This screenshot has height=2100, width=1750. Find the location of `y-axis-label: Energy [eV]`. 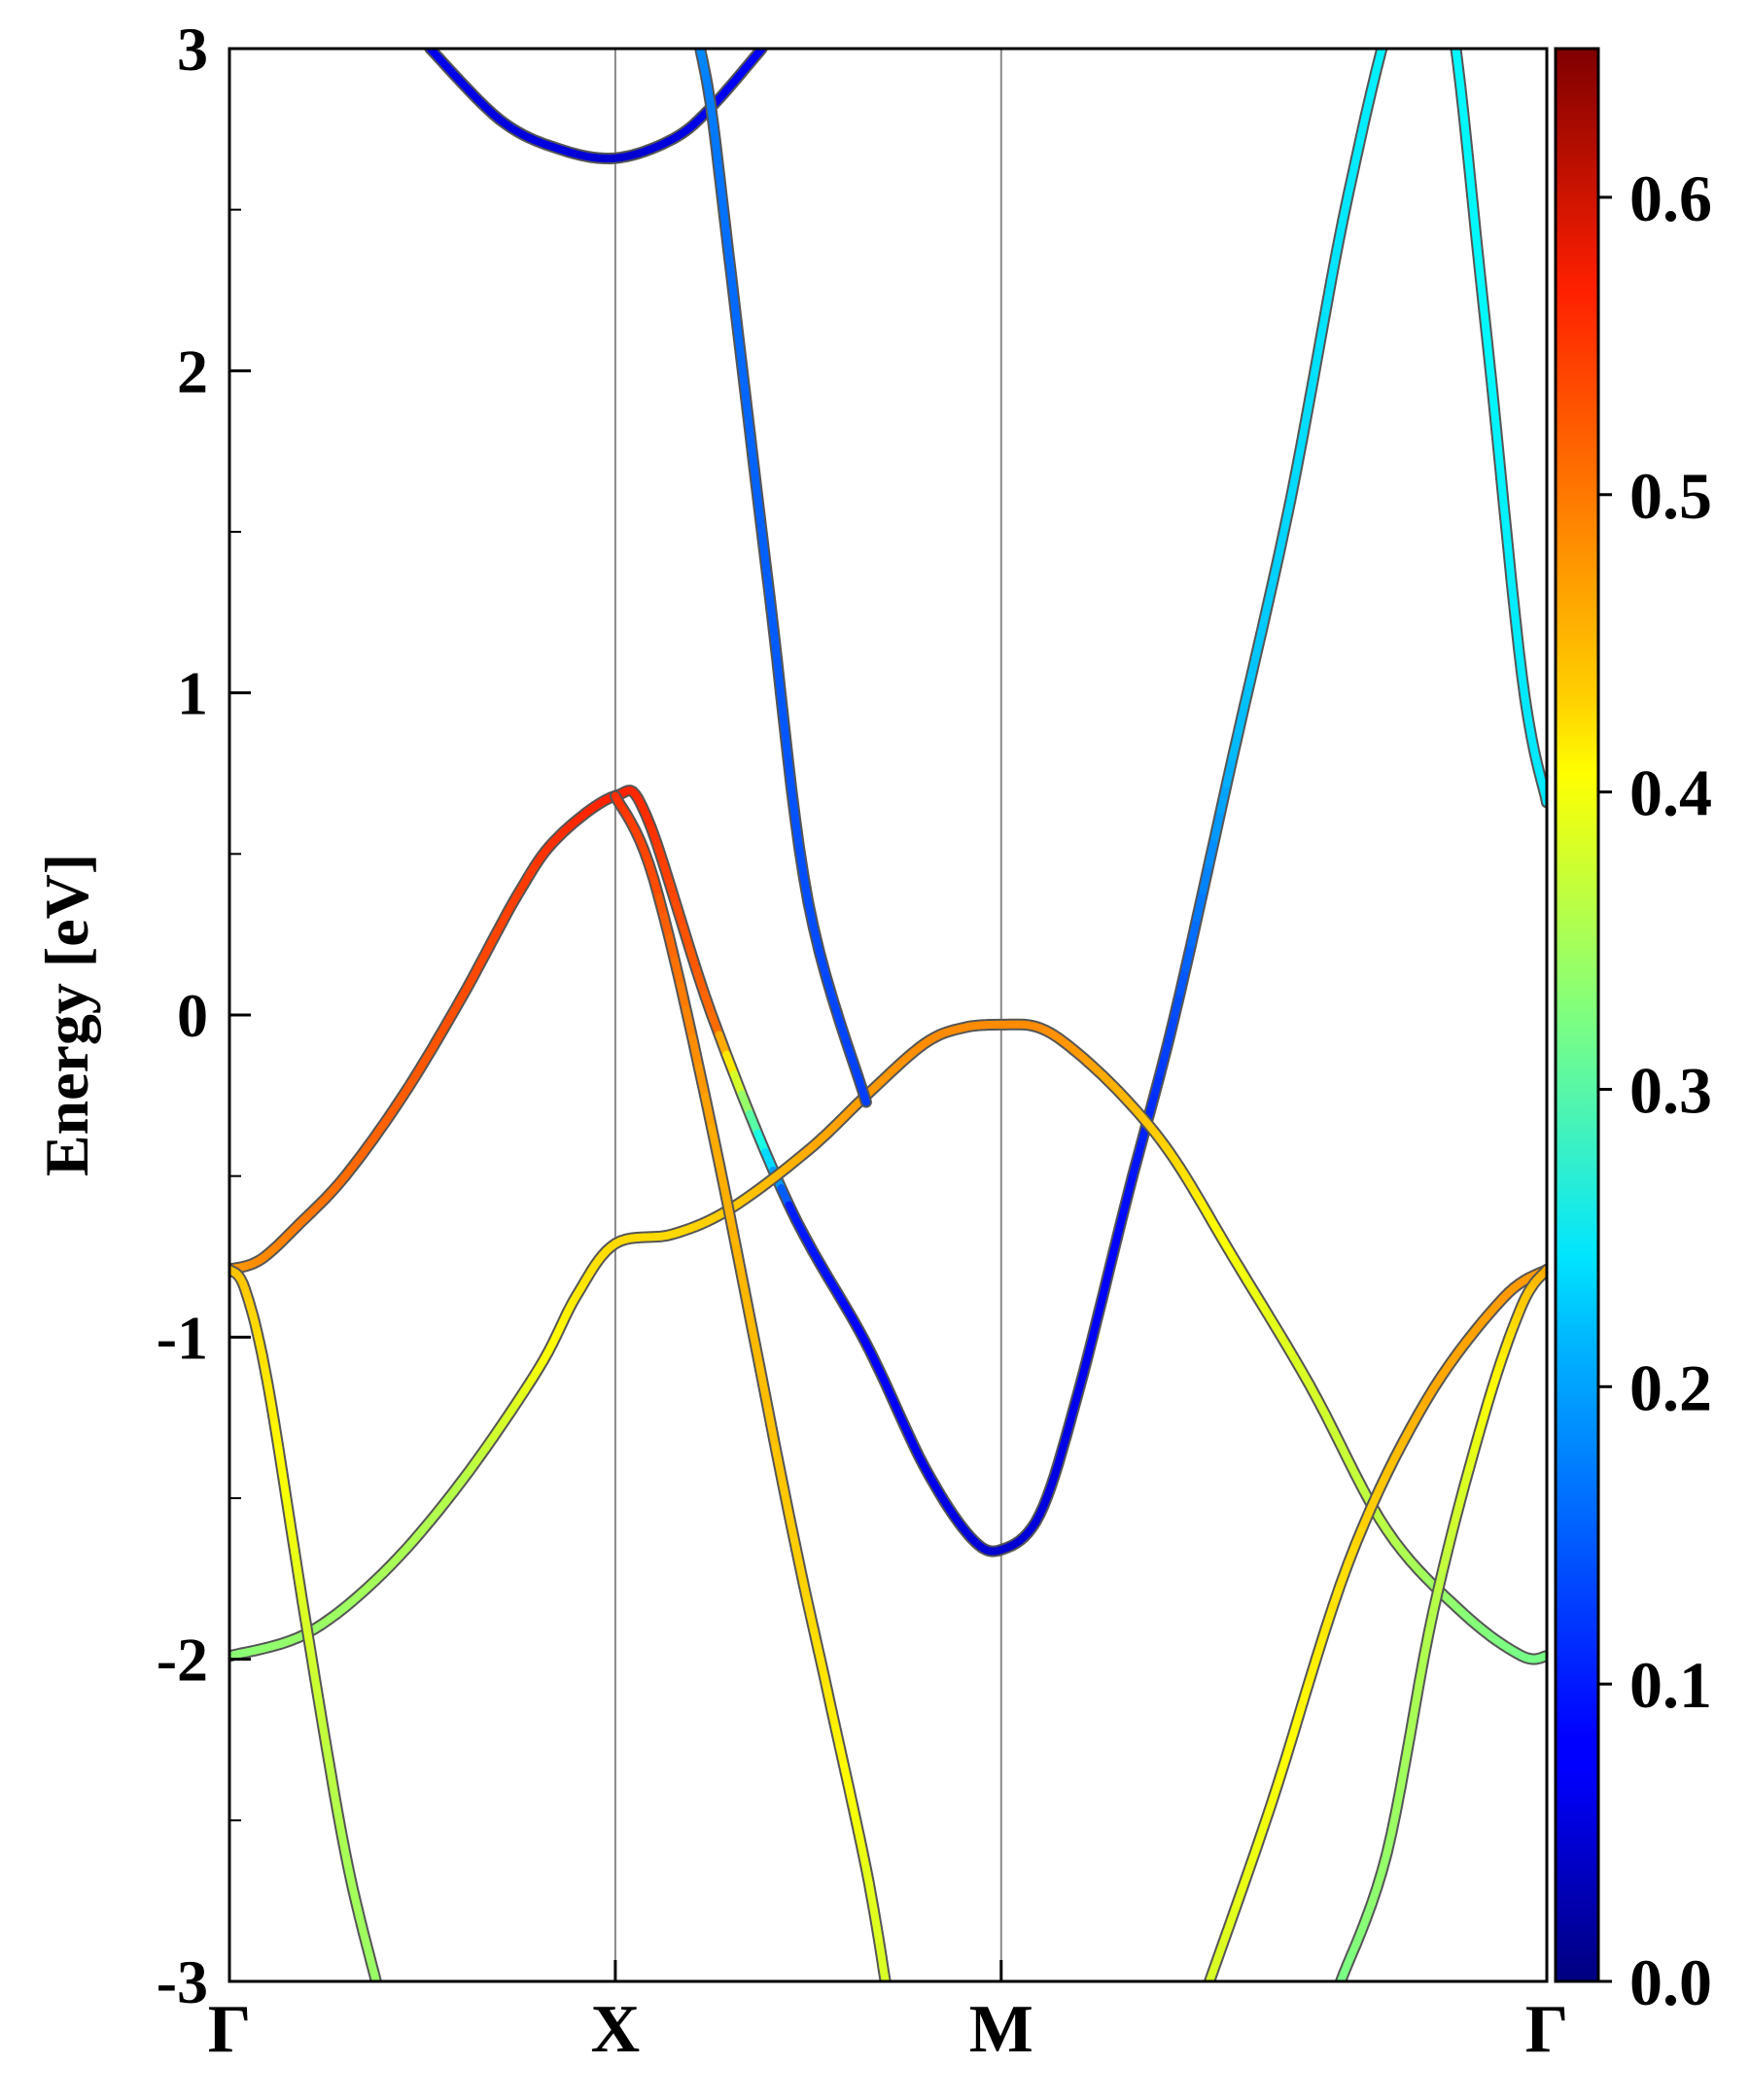

y-axis-label: Energy [eV] is located at coordinates (66, 1015).